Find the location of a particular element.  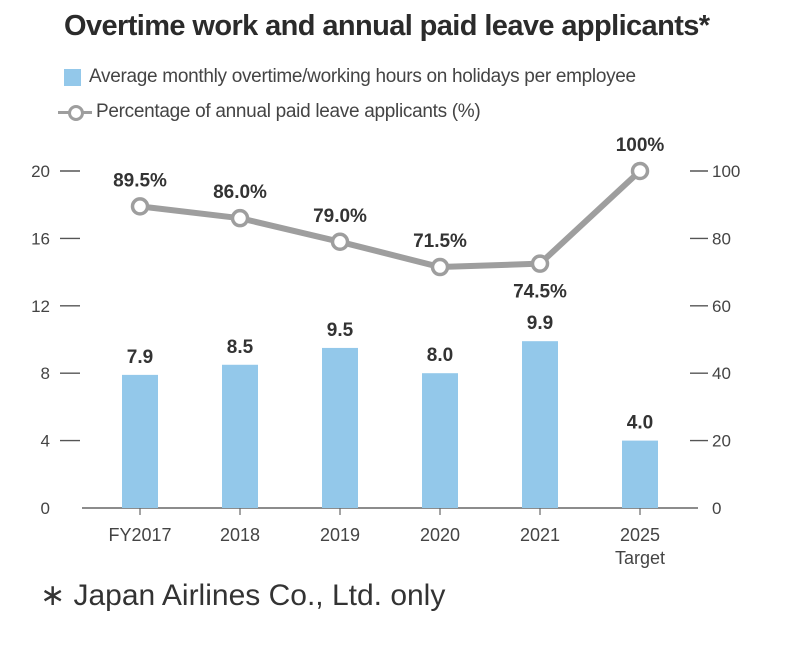

line-data-label: 79.0% is located at coordinates (340, 216).